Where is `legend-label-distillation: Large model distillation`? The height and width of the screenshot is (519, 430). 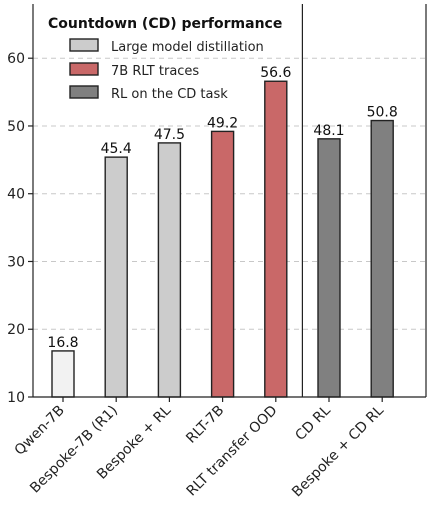
legend-label-distillation: Large model distillation is located at coordinates (187, 47).